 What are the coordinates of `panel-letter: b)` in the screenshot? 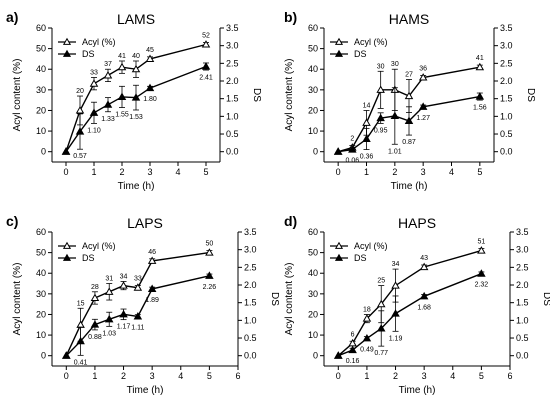 It's located at (290, 17).